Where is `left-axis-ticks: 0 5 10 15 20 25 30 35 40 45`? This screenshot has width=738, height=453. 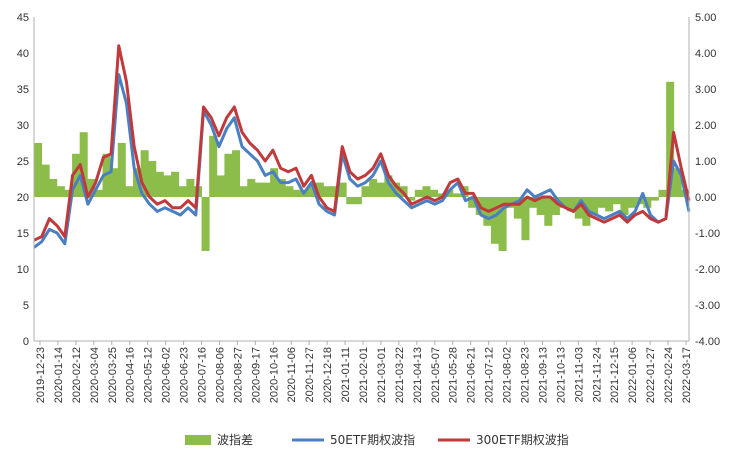 left-axis-ticks: 0 5 10 15 20 25 30 35 40 45 is located at coordinates (23, 180).